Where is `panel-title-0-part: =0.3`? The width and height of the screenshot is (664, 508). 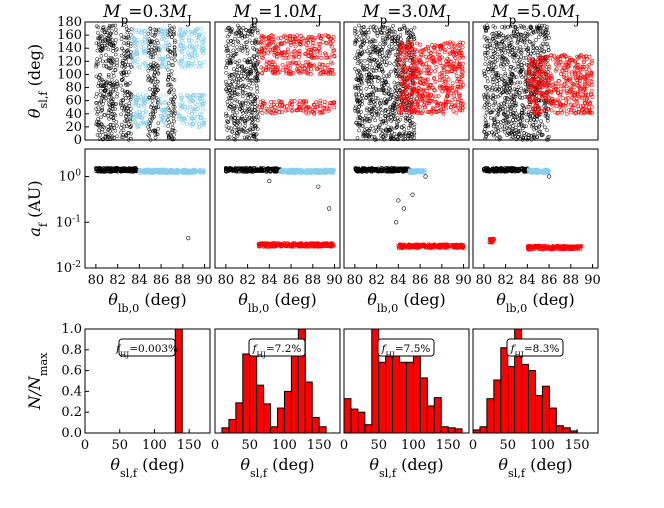
panel-title-0-part: =0.3 is located at coordinates (148, 12).